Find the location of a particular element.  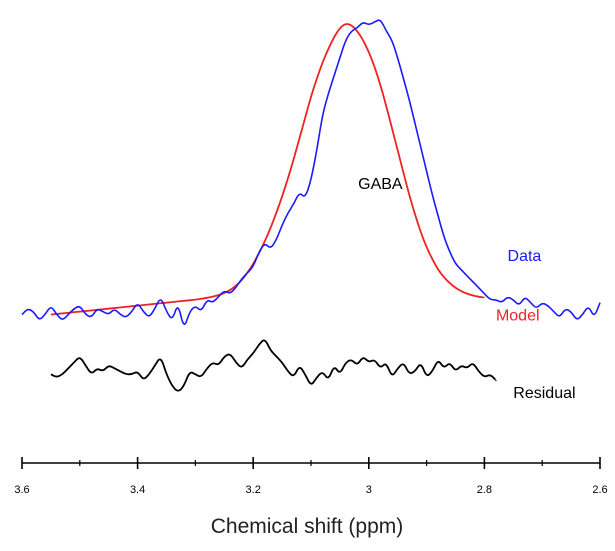

series-label-data: Data is located at coordinates (525, 256).